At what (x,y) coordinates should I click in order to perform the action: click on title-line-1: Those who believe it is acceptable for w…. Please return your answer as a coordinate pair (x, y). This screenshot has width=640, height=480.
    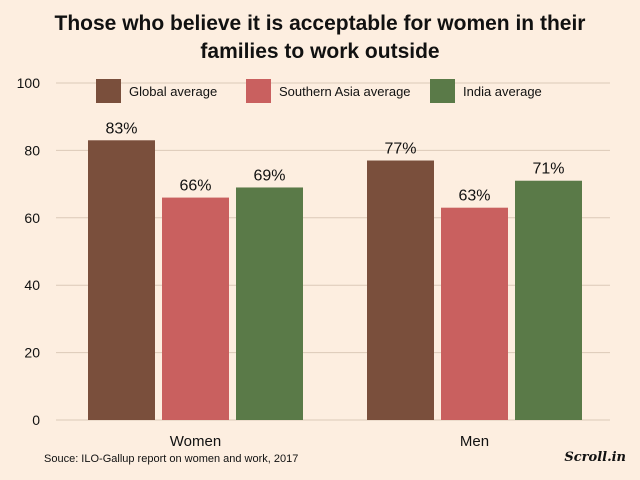
    Looking at the image, I should click on (320, 23).